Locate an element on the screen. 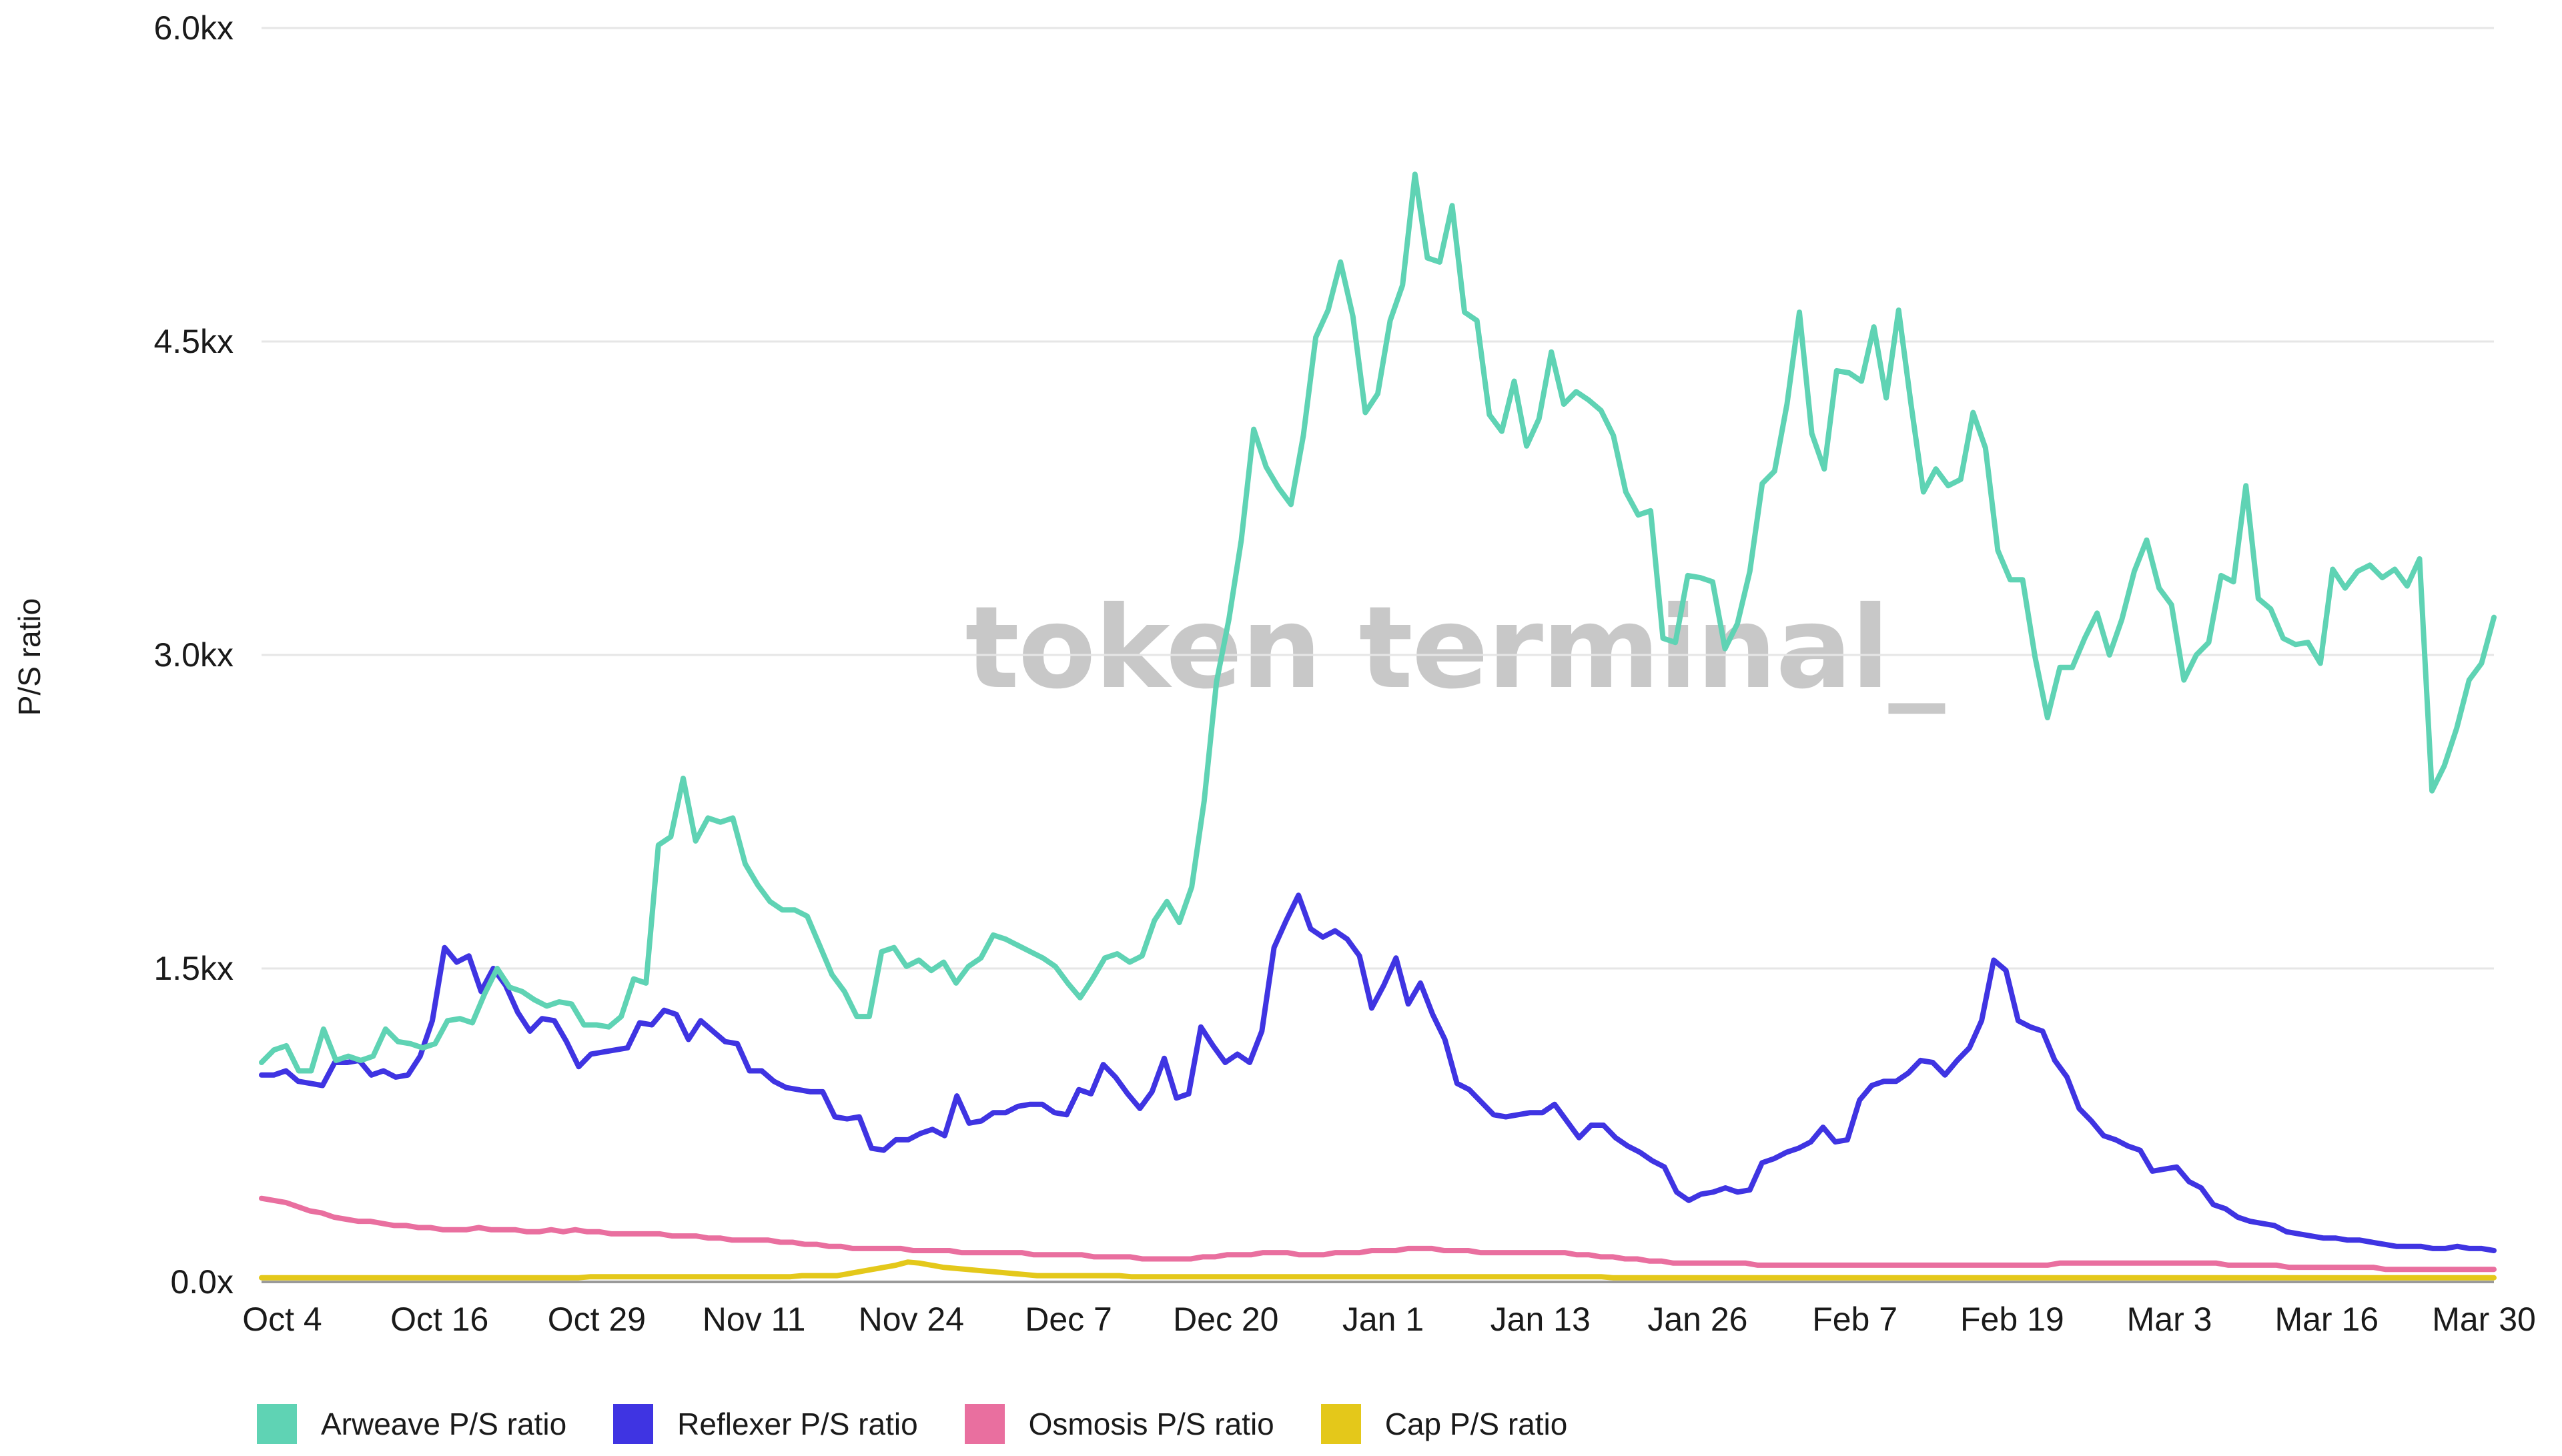  y-tick-label: 4.5kx is located at coordinates (194, 341).